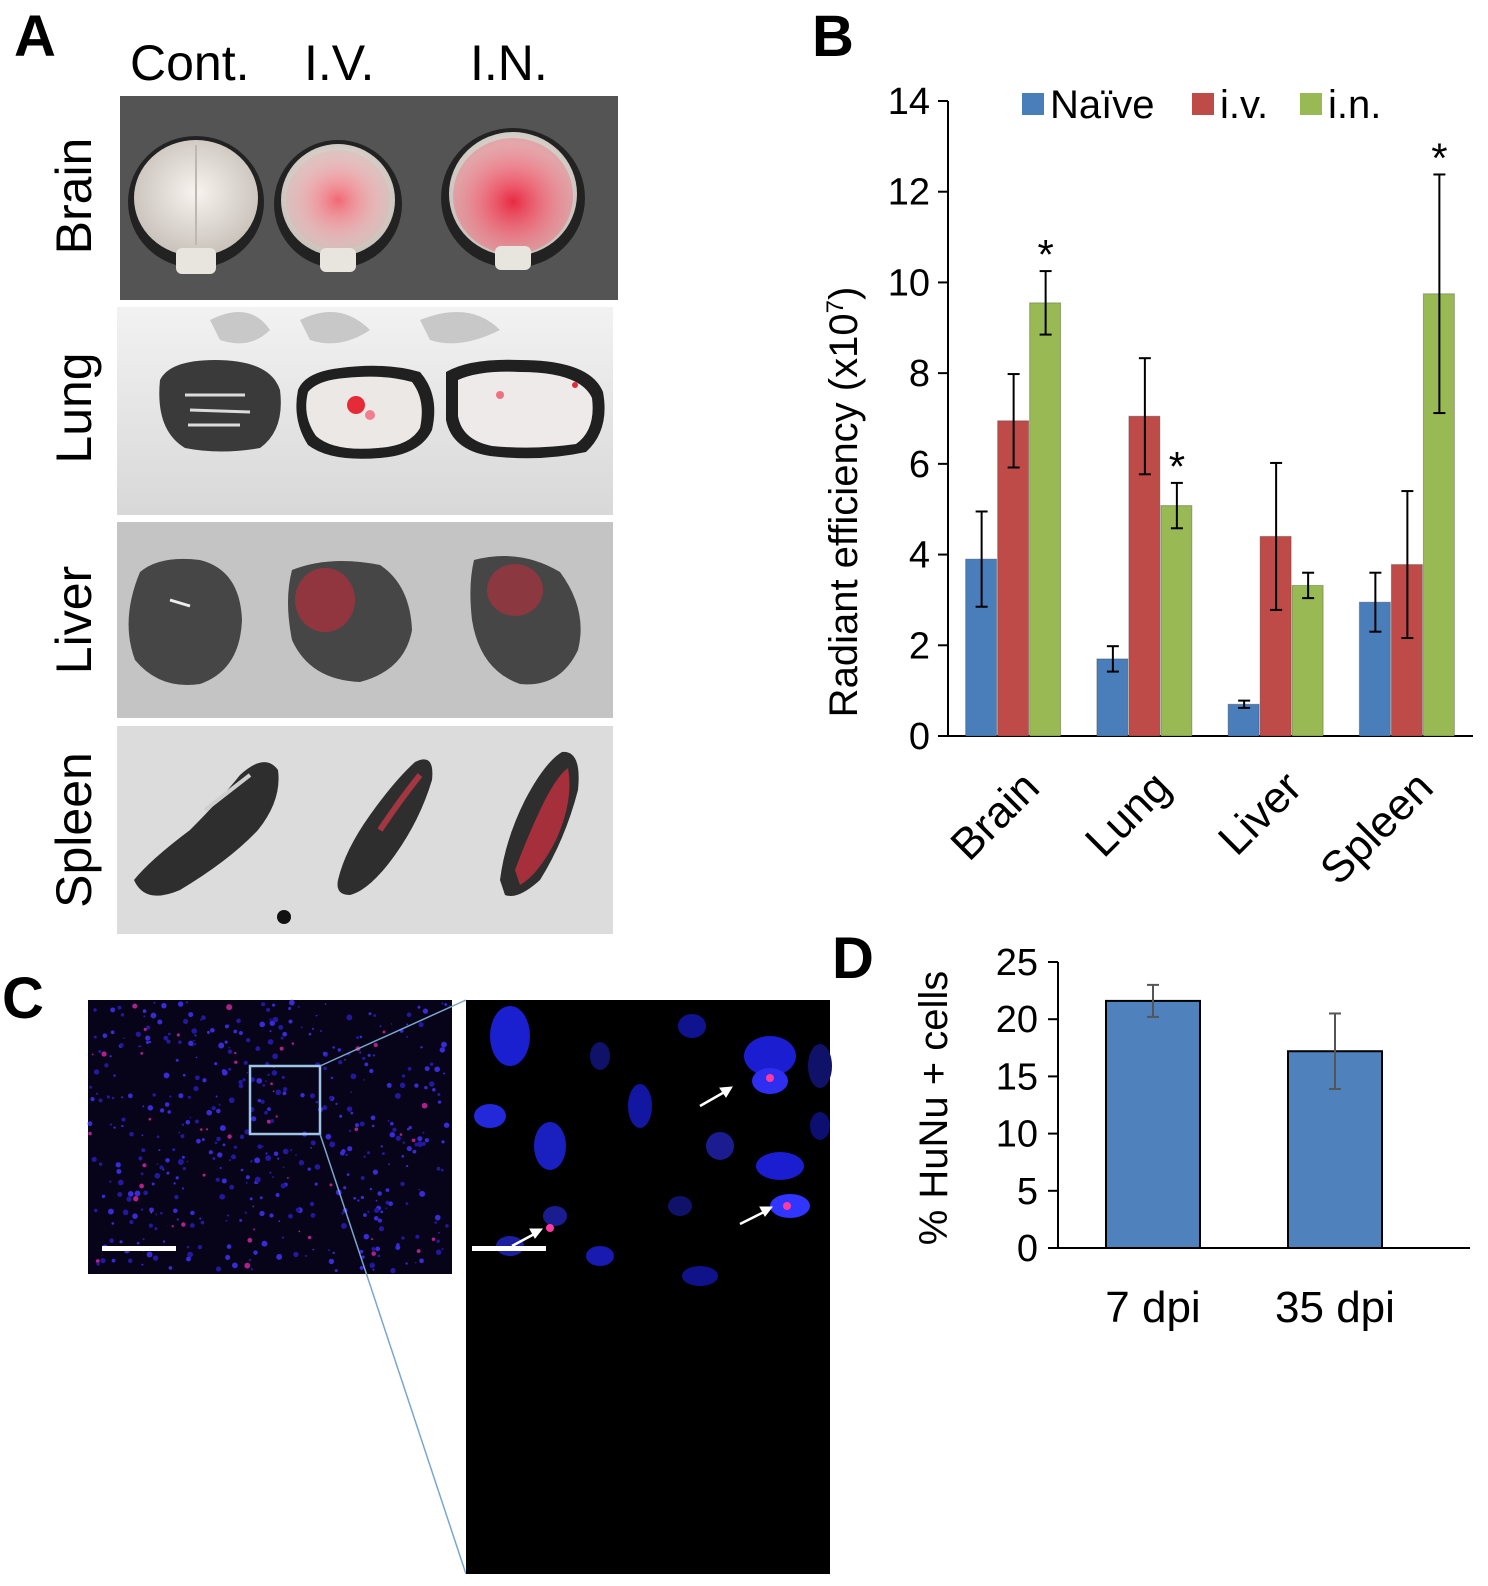 This screenshot has width=1488, height=1586. Describe the element at coordinates (1244, 105) in the screenshot. I see `legend-label-i.v.: i.v.` at that location.